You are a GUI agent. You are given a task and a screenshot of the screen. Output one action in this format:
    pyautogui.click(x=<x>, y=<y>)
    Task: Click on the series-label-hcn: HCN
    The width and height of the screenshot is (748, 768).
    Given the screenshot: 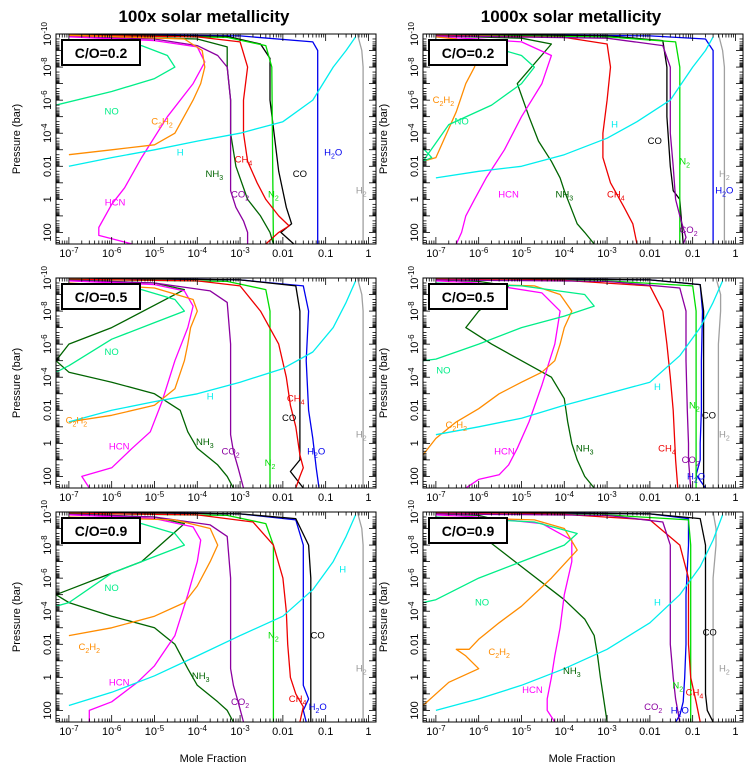 What is the action you would take?
    pyautogui.click(x=119, y=682)
    